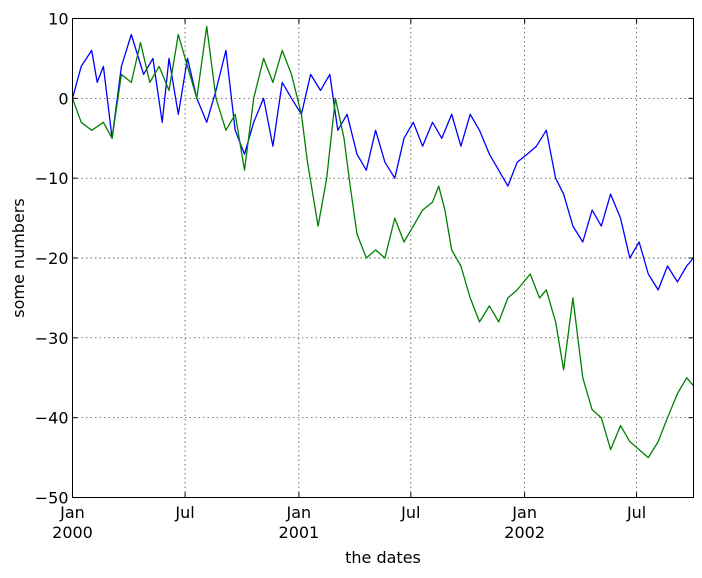  Describe the element at coordinates (52, 418) in the screenshot. I see `y-tick-label: −40` at that location.